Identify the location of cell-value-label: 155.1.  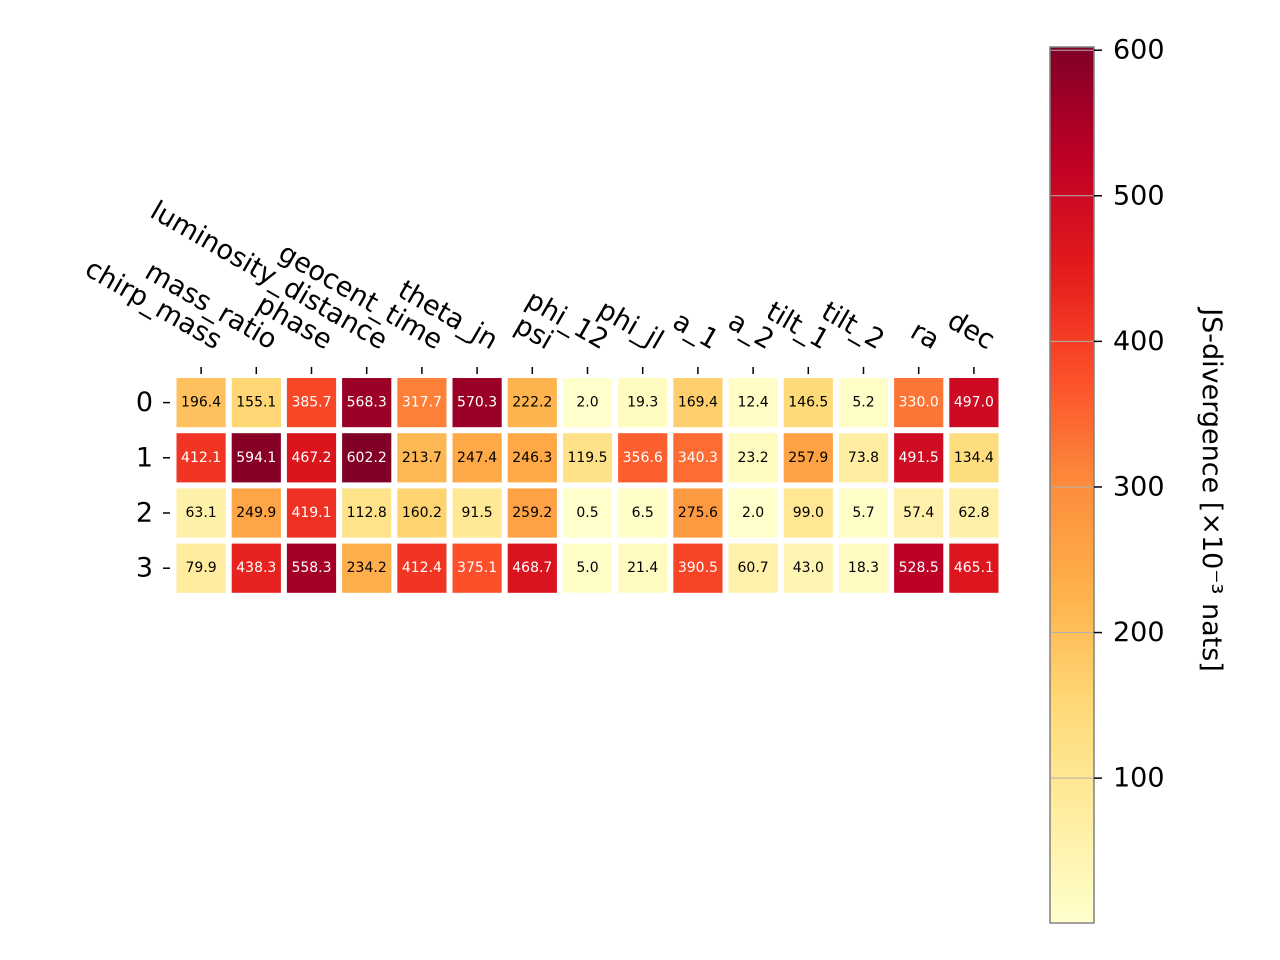
(256, 403).